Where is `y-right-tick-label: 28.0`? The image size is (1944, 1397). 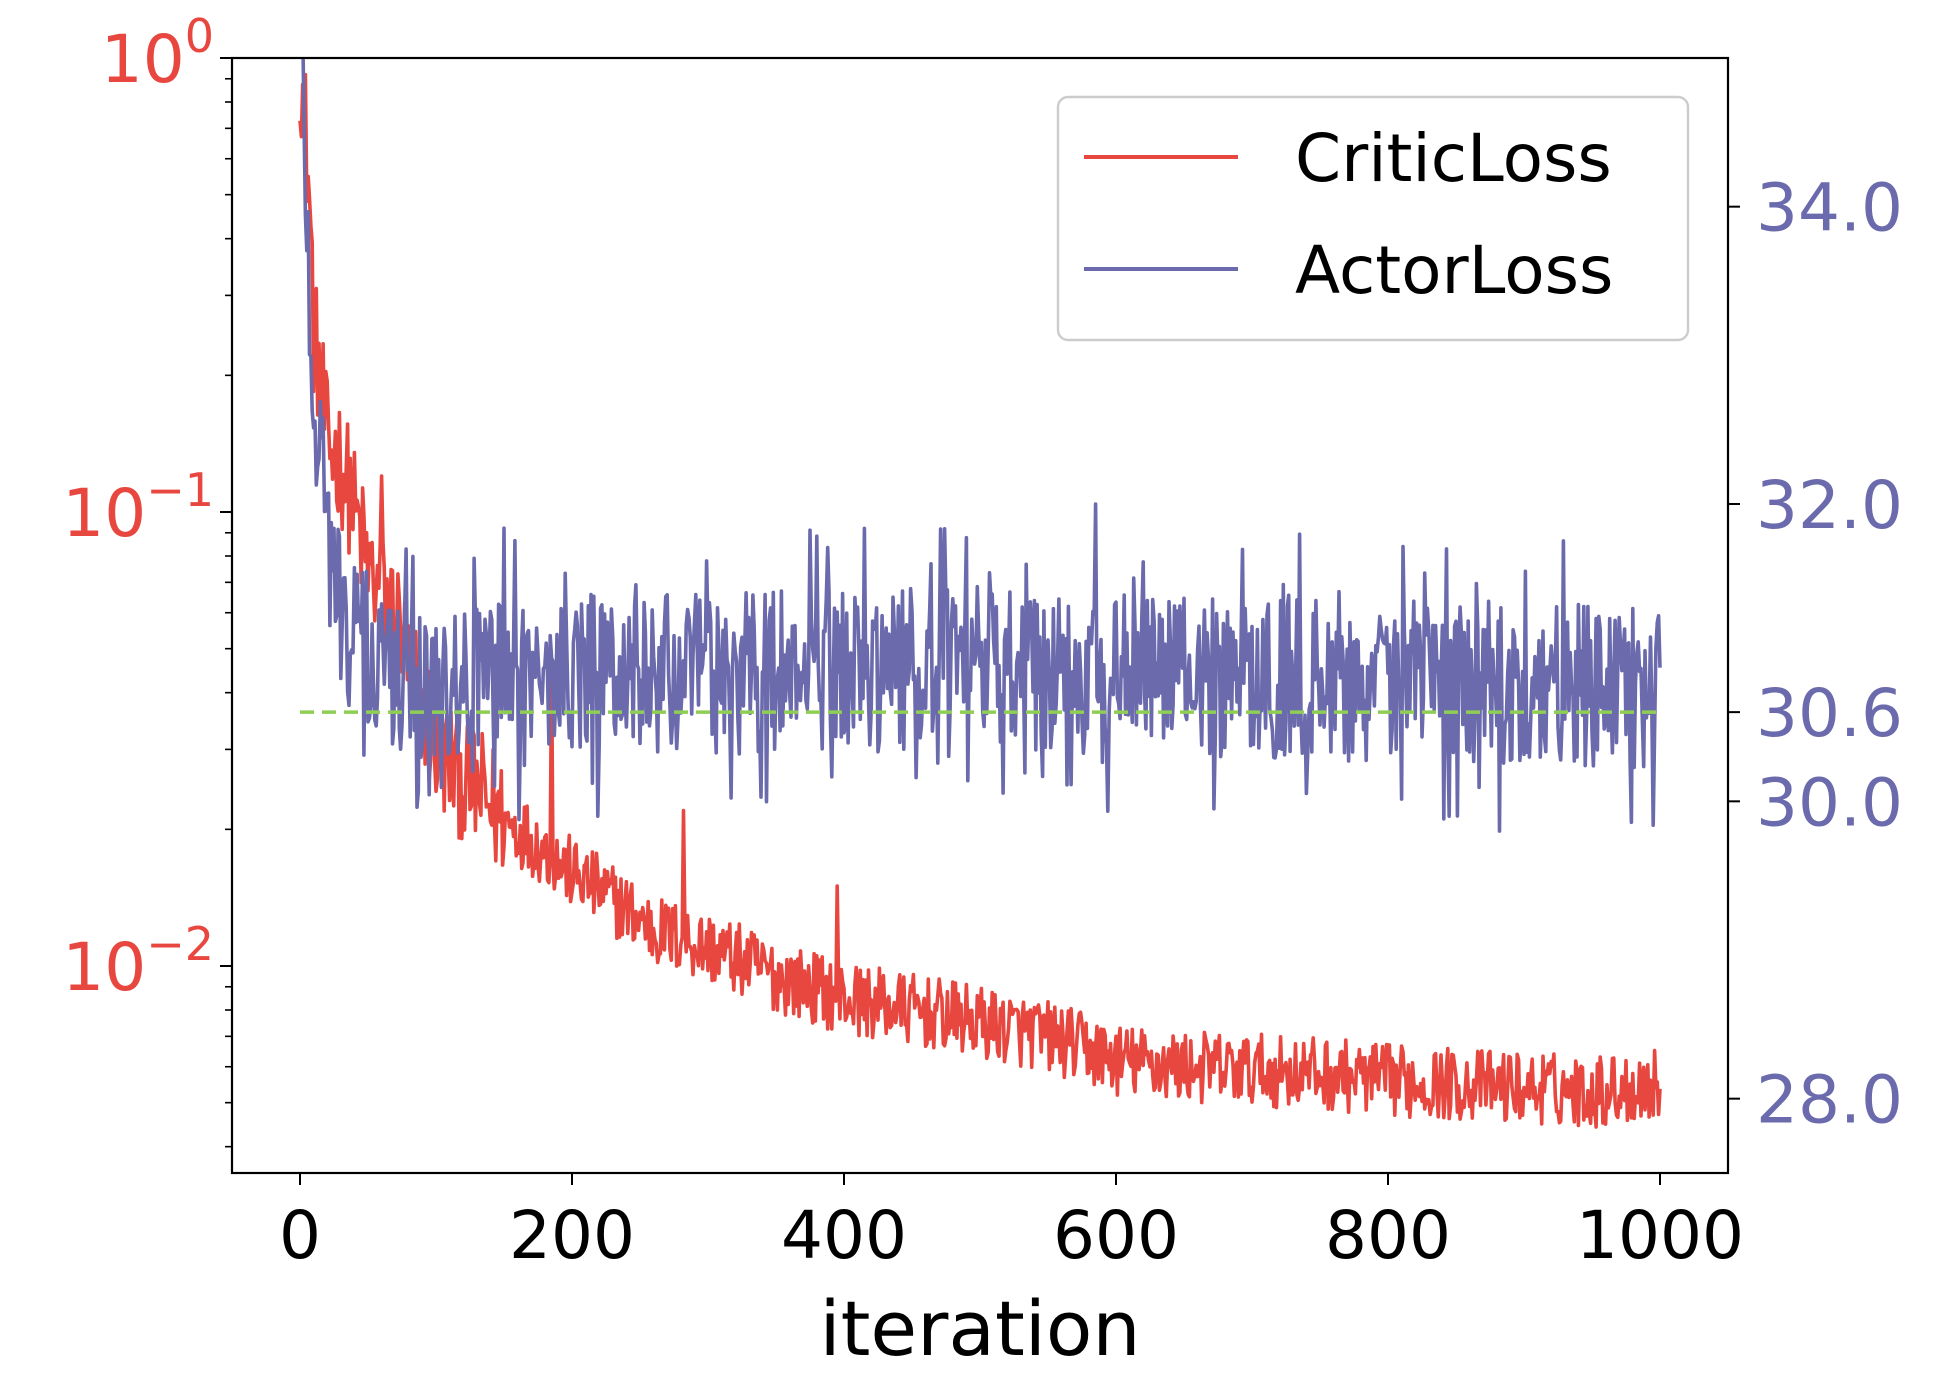
y-right-tick-label: 28.0 is located at coordinates (1829, 1100).